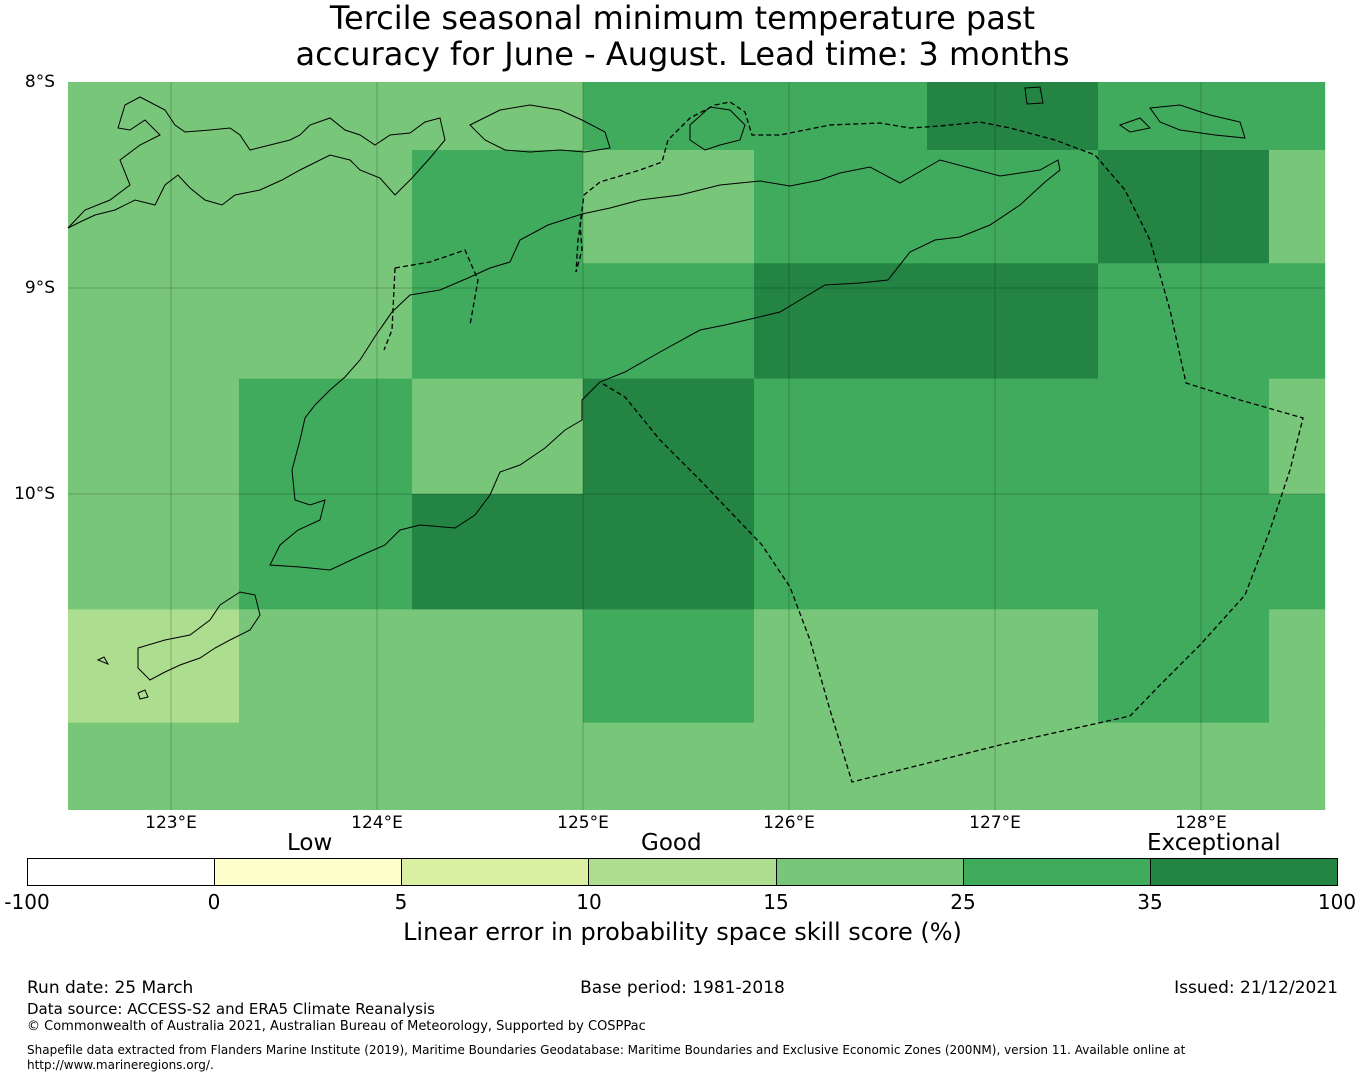  I want to click on legend-category-exceptional: Exceptional, so click(1214, 843).